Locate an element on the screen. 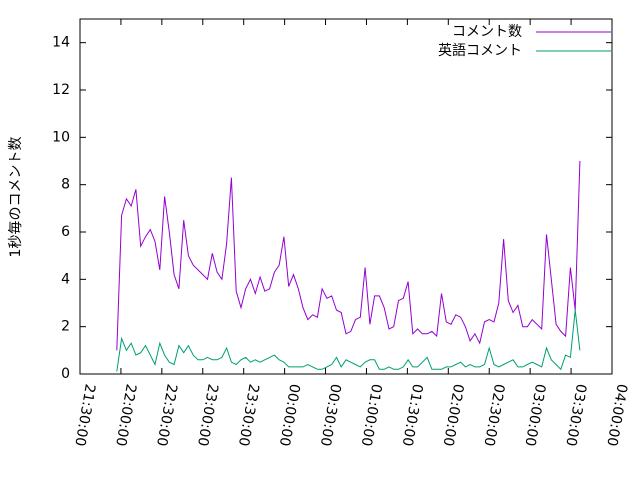  y-tick-label: 6 is located at coordinates (65, 232).